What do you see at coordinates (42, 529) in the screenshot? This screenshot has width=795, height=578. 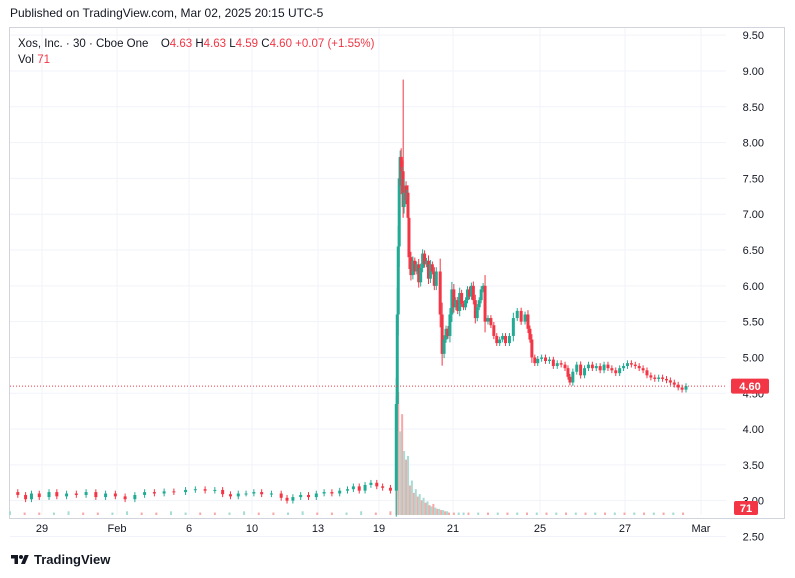 I see `time-tick-label: 29` at bounding box center [42, 529].